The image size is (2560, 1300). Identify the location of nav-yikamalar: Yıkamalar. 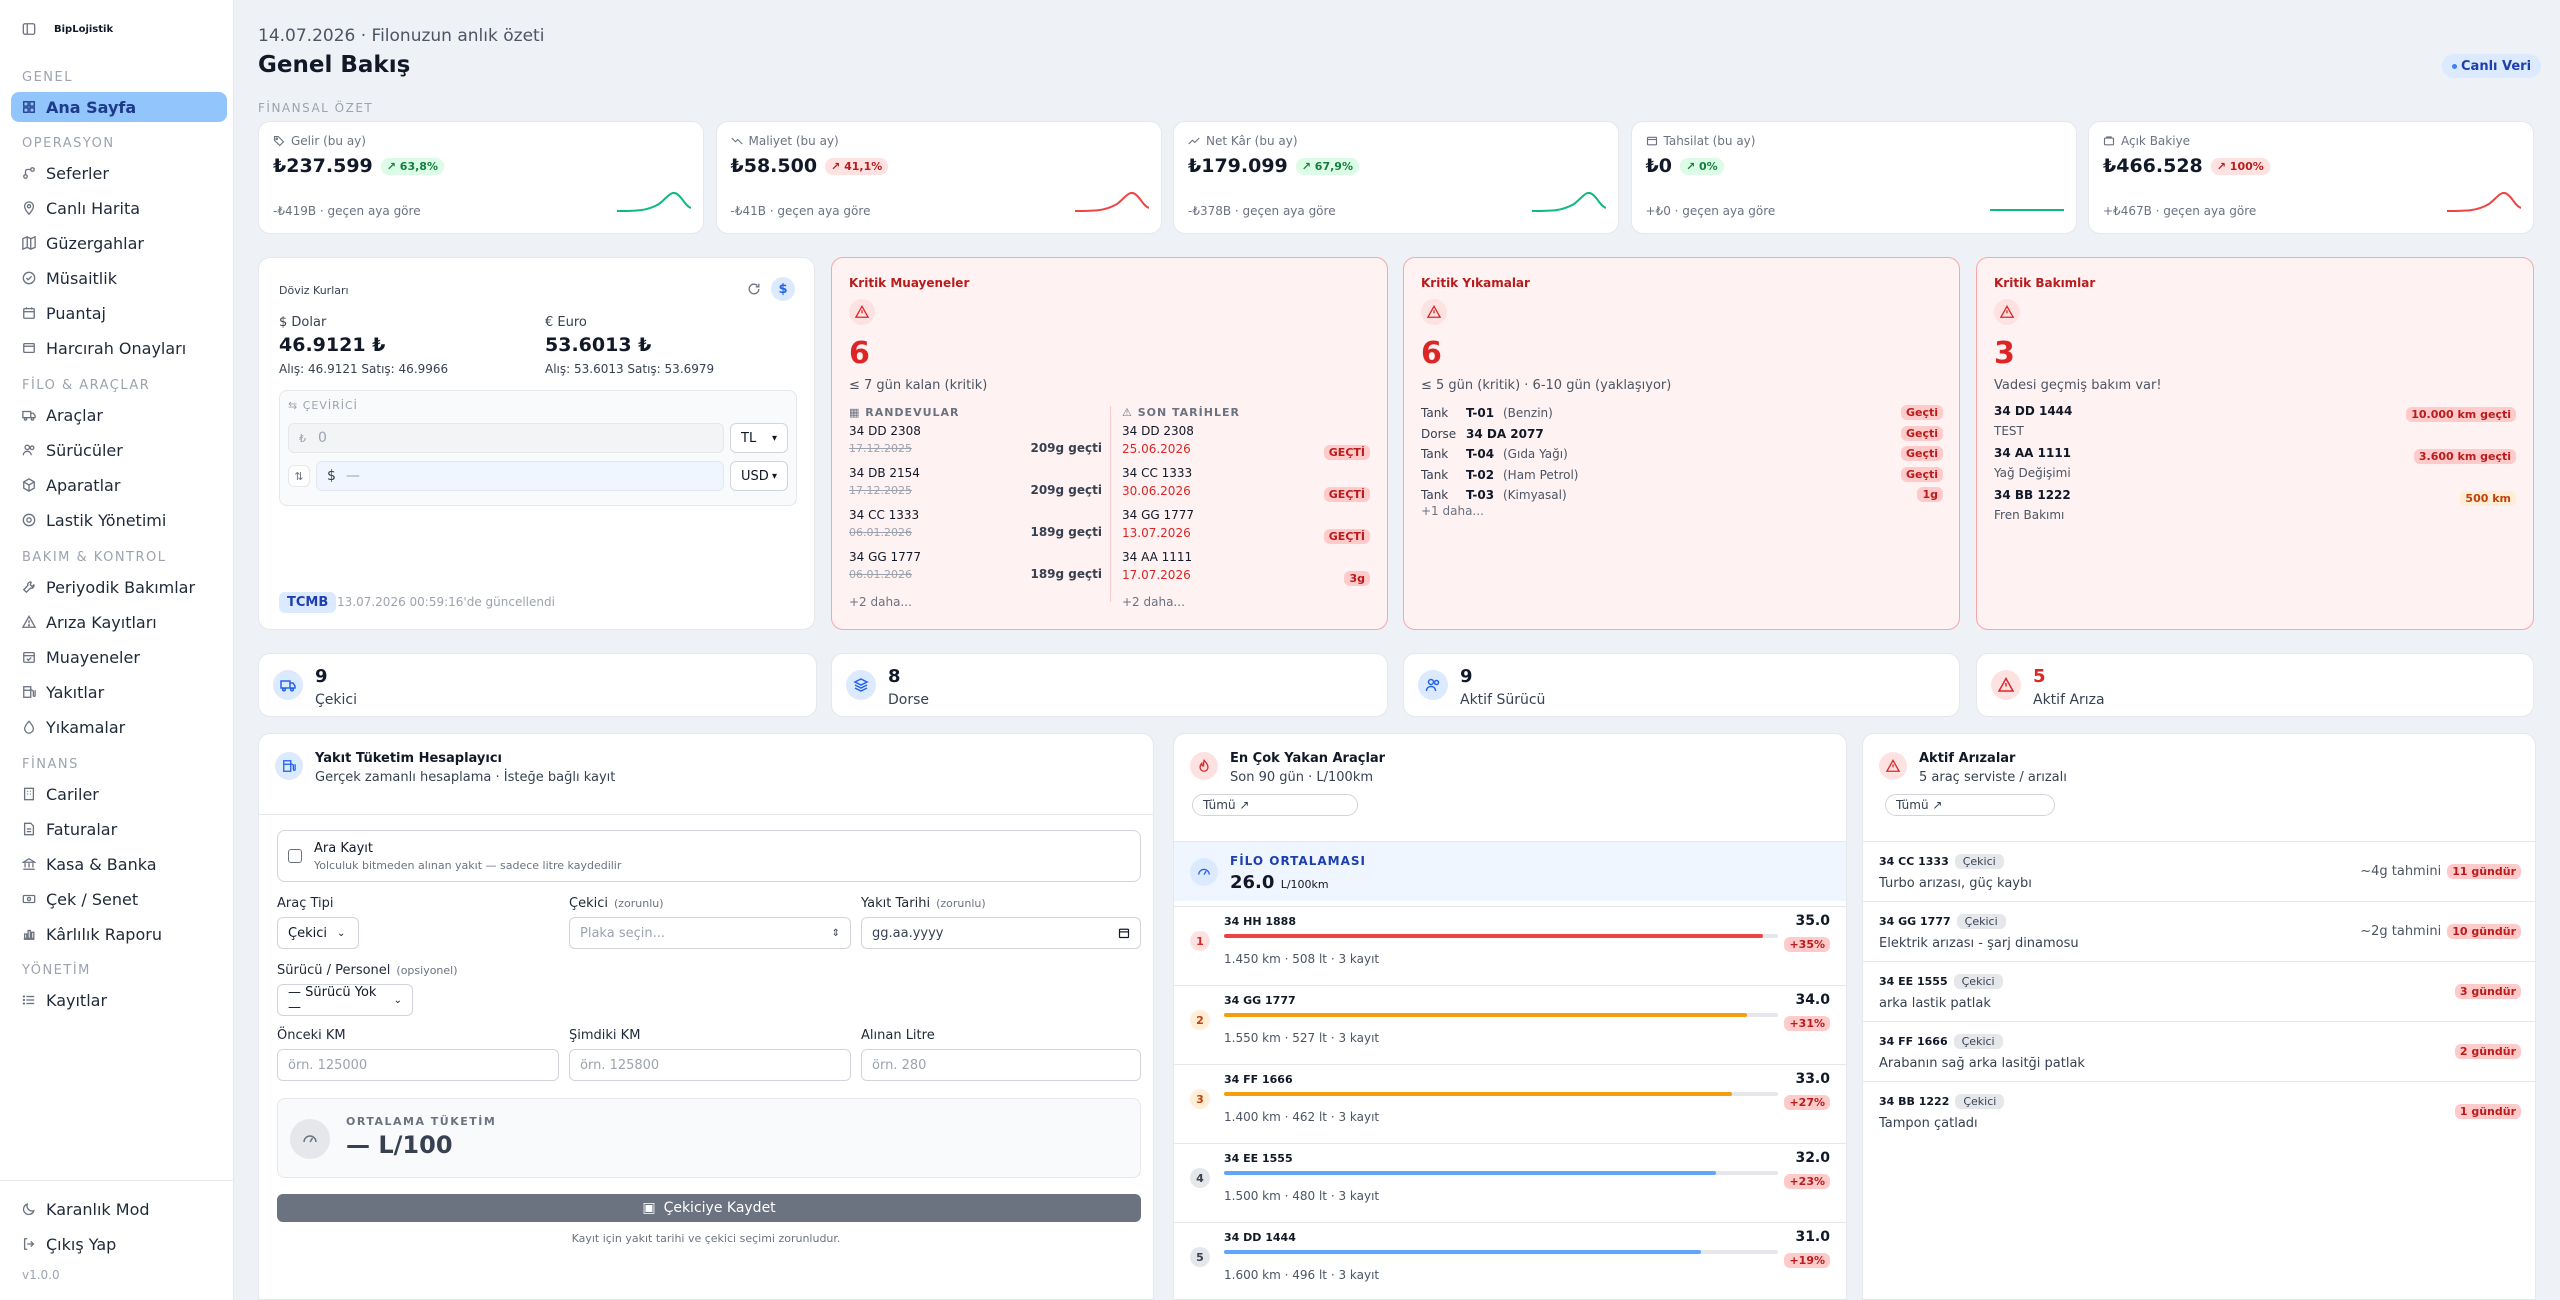
(119, 727).